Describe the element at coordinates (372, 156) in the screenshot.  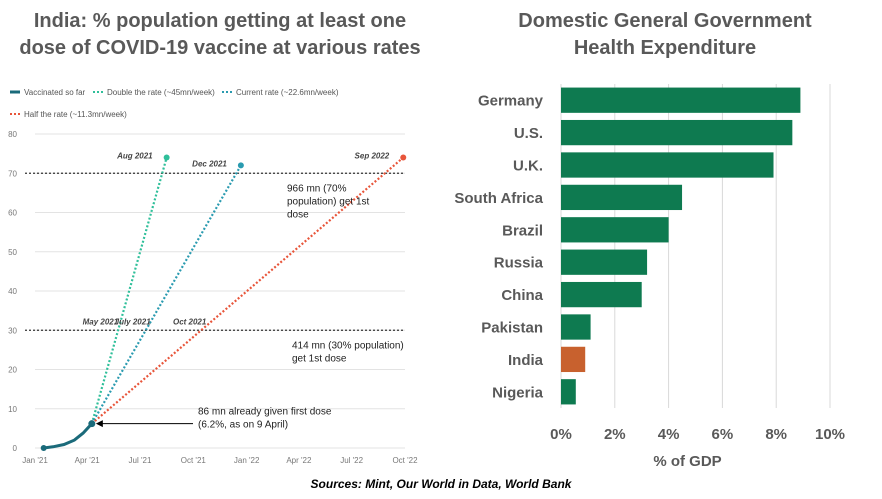
I see `date-annotation: Sep 2022` at that location.